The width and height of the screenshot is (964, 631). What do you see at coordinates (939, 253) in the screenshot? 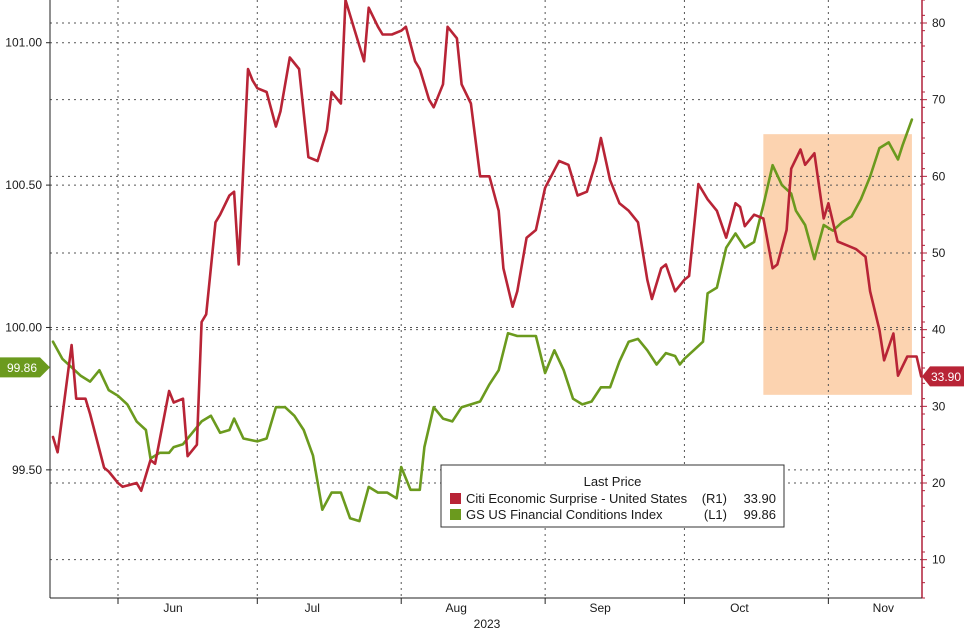
I see `right-tick-label: 50` at bounding box center [939, 253].